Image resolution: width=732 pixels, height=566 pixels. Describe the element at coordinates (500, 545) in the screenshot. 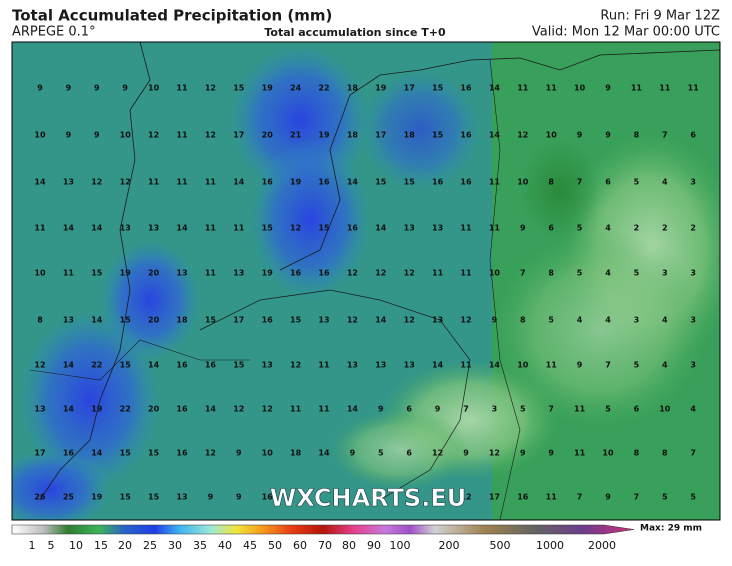

I see `colorbar-label: 500` at that location.